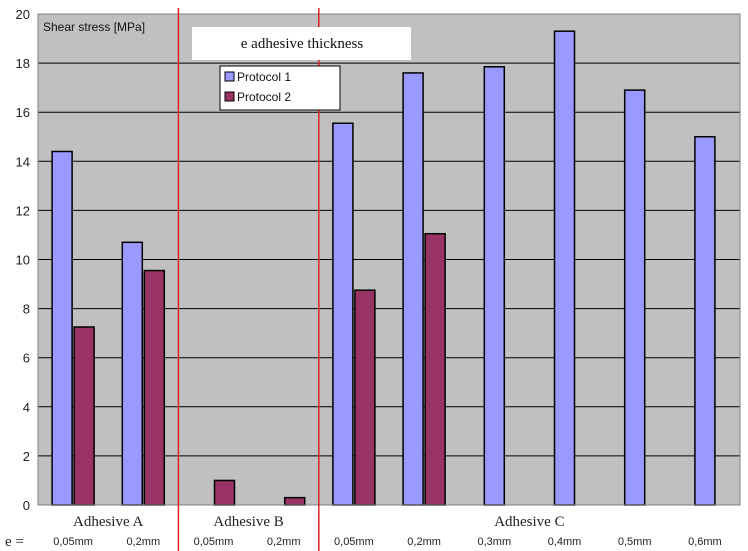  I want to click on y-tick-label: 6, so click(26, 358).